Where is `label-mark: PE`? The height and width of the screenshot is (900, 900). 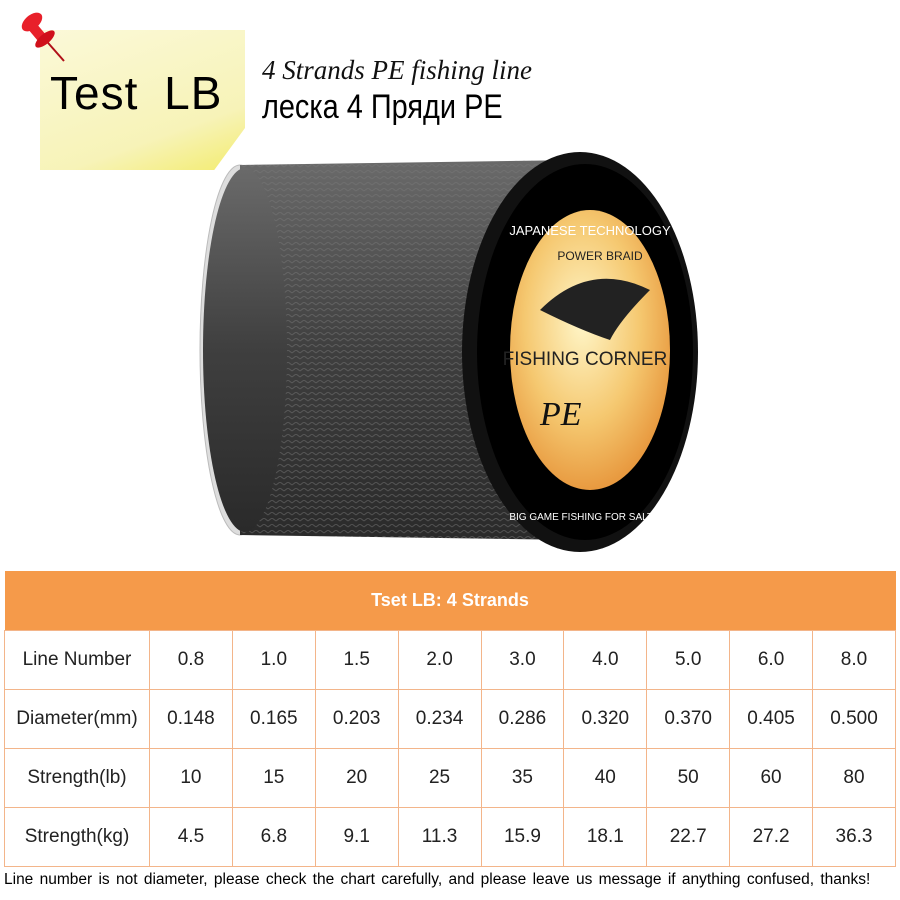 label-mark: PE is located at coordinates (560, 414).